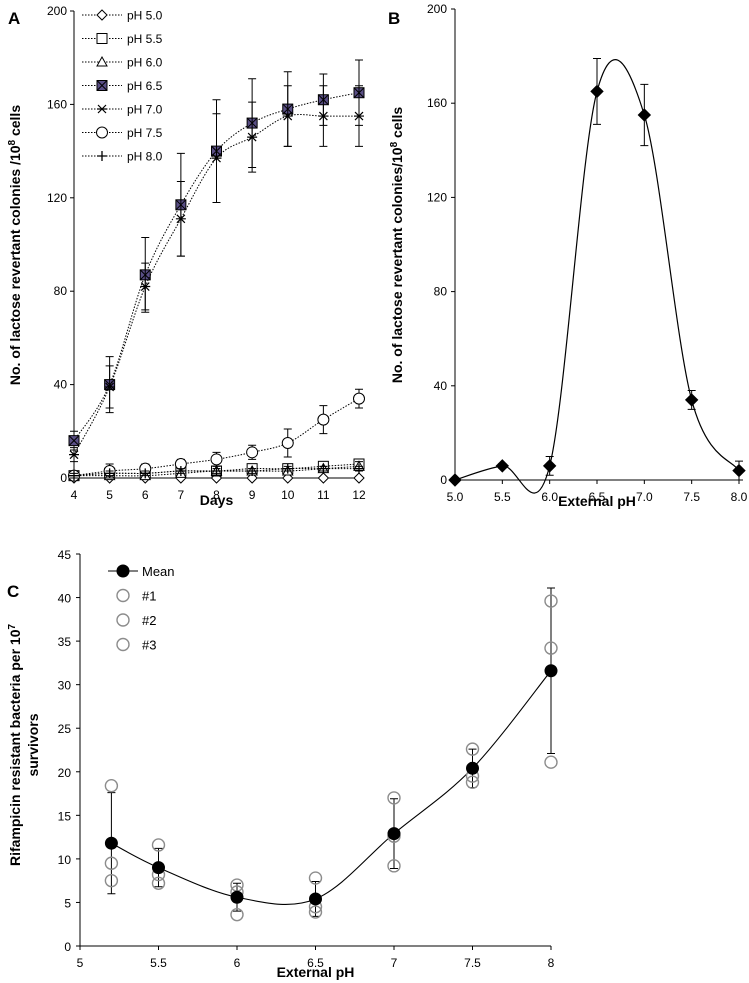 The height and width of the screenshot is (983, 749). I want to click on panel-c-x-title: External pH, so click(316, 972).